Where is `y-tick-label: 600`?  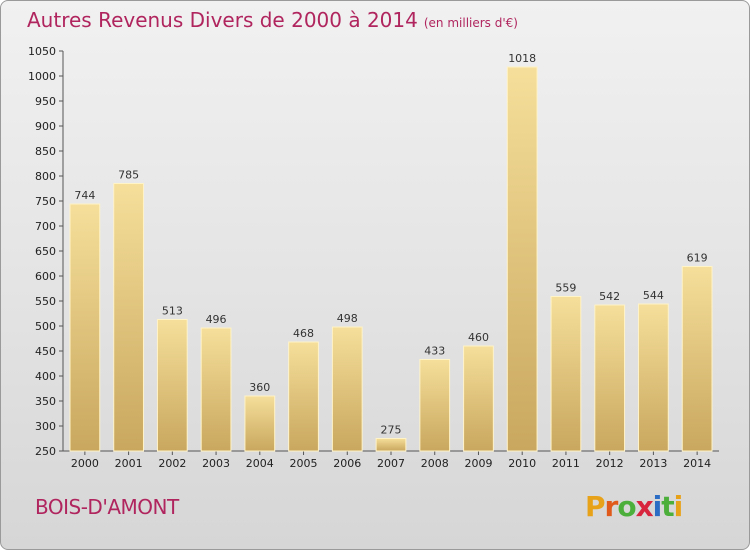 y-tick-label: 600 is located at coordinates (45, 276).